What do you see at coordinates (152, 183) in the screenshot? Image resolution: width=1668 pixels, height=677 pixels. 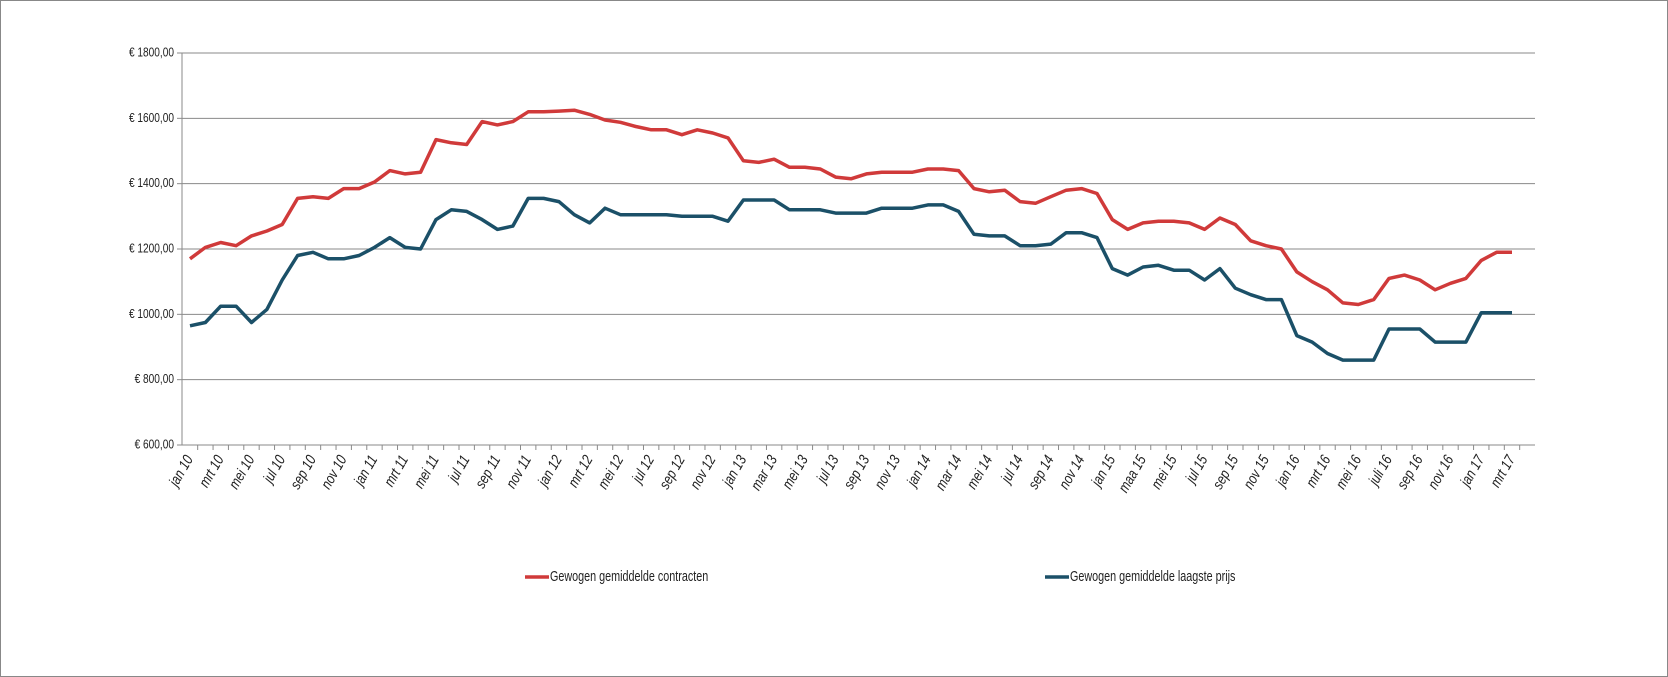 I see `y-tick-label: € 1400,00` at bounding box center [152, 183].